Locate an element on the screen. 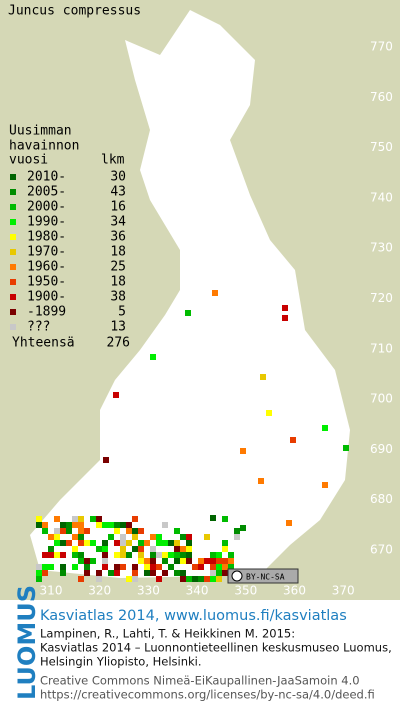 This screenshot has width=400, height=702. legend-total: 276 is located at coordinates (118, 343).